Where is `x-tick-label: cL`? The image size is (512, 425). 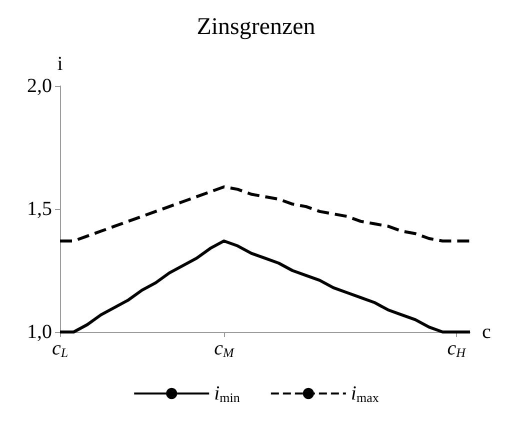 x-tick-label: cL is located at coordinates (60, 349).